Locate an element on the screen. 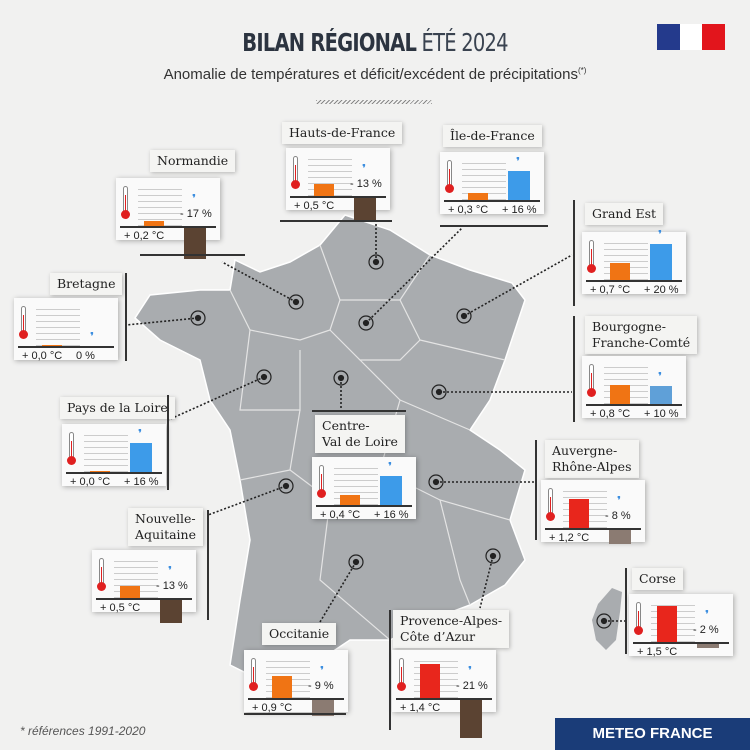 This screenshot has width=750, height=750. precipitation-value: - 13 % is located at coordinates (172, 586).